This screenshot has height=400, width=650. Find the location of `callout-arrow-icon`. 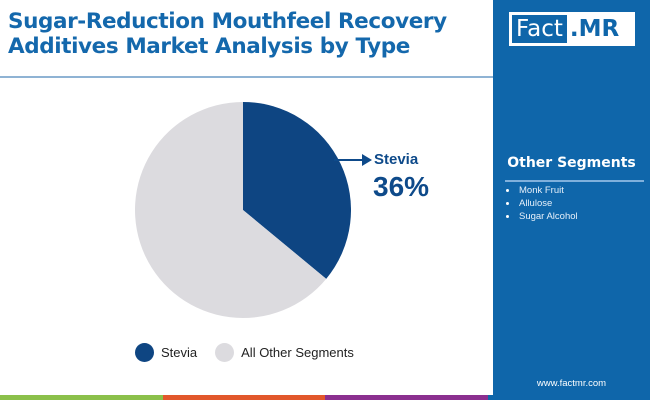

callout-arrow-icon is located at coordinates (353, 160).